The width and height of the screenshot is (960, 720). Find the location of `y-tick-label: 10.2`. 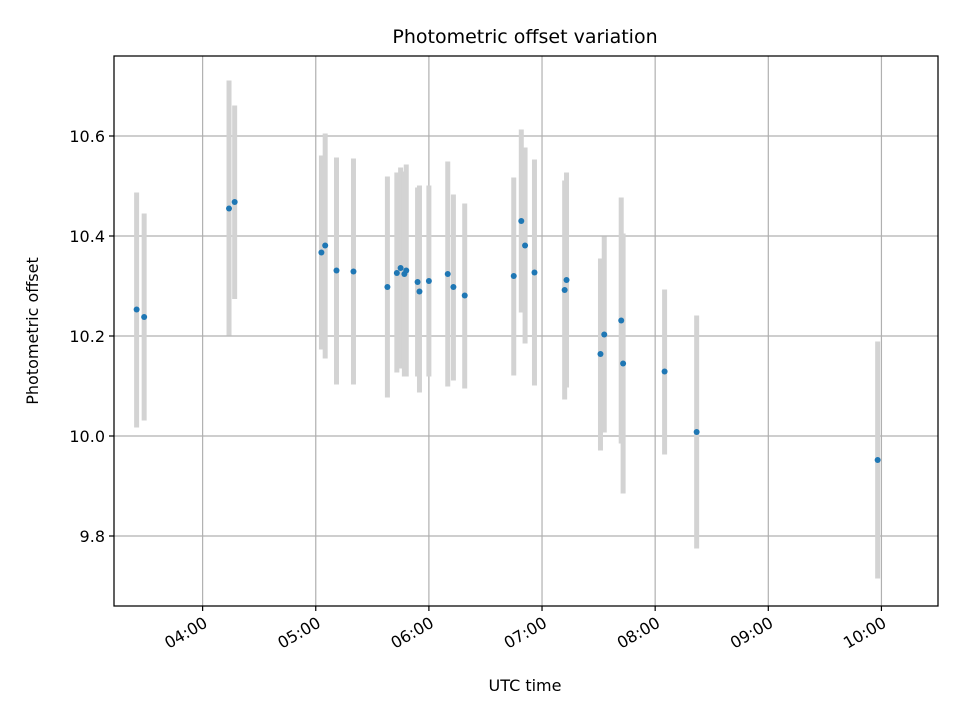

y-tick-label: 10.2 is located at coordinates (87, 336).